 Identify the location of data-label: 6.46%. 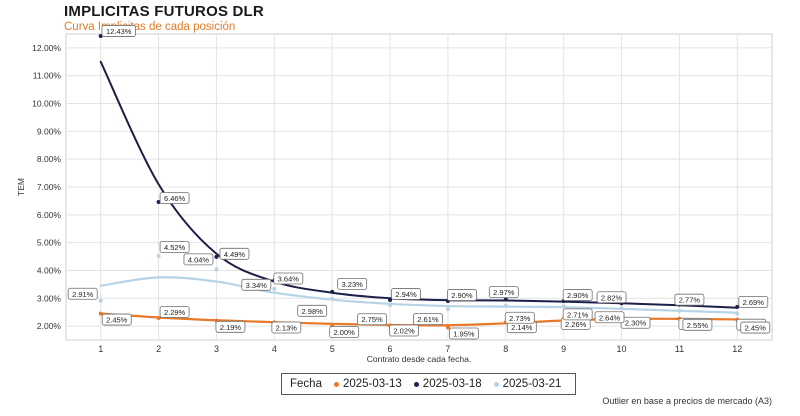
(174, 198).